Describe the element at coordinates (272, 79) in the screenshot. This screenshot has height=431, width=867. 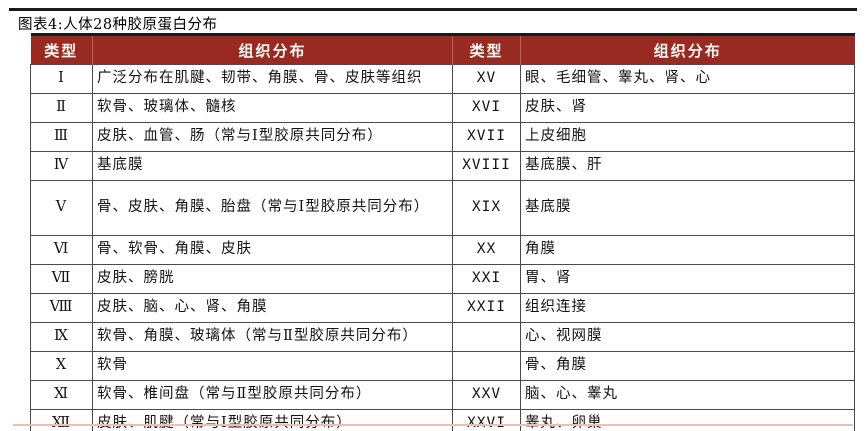
I see `dist-cell-left: 广泛分布在肌腱、韧带、角膜、骨、皮肤等组织` at that location.